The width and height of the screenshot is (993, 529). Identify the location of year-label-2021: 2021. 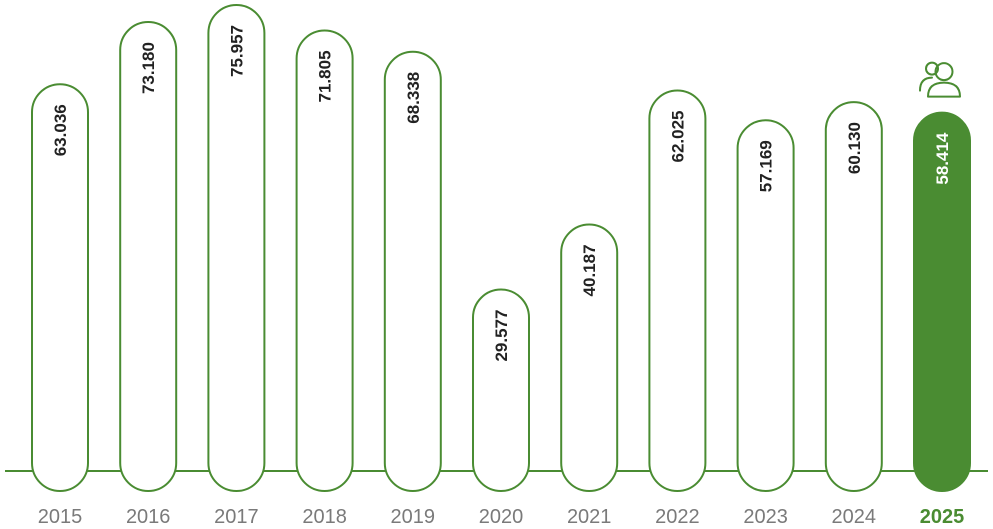
(589, 517).